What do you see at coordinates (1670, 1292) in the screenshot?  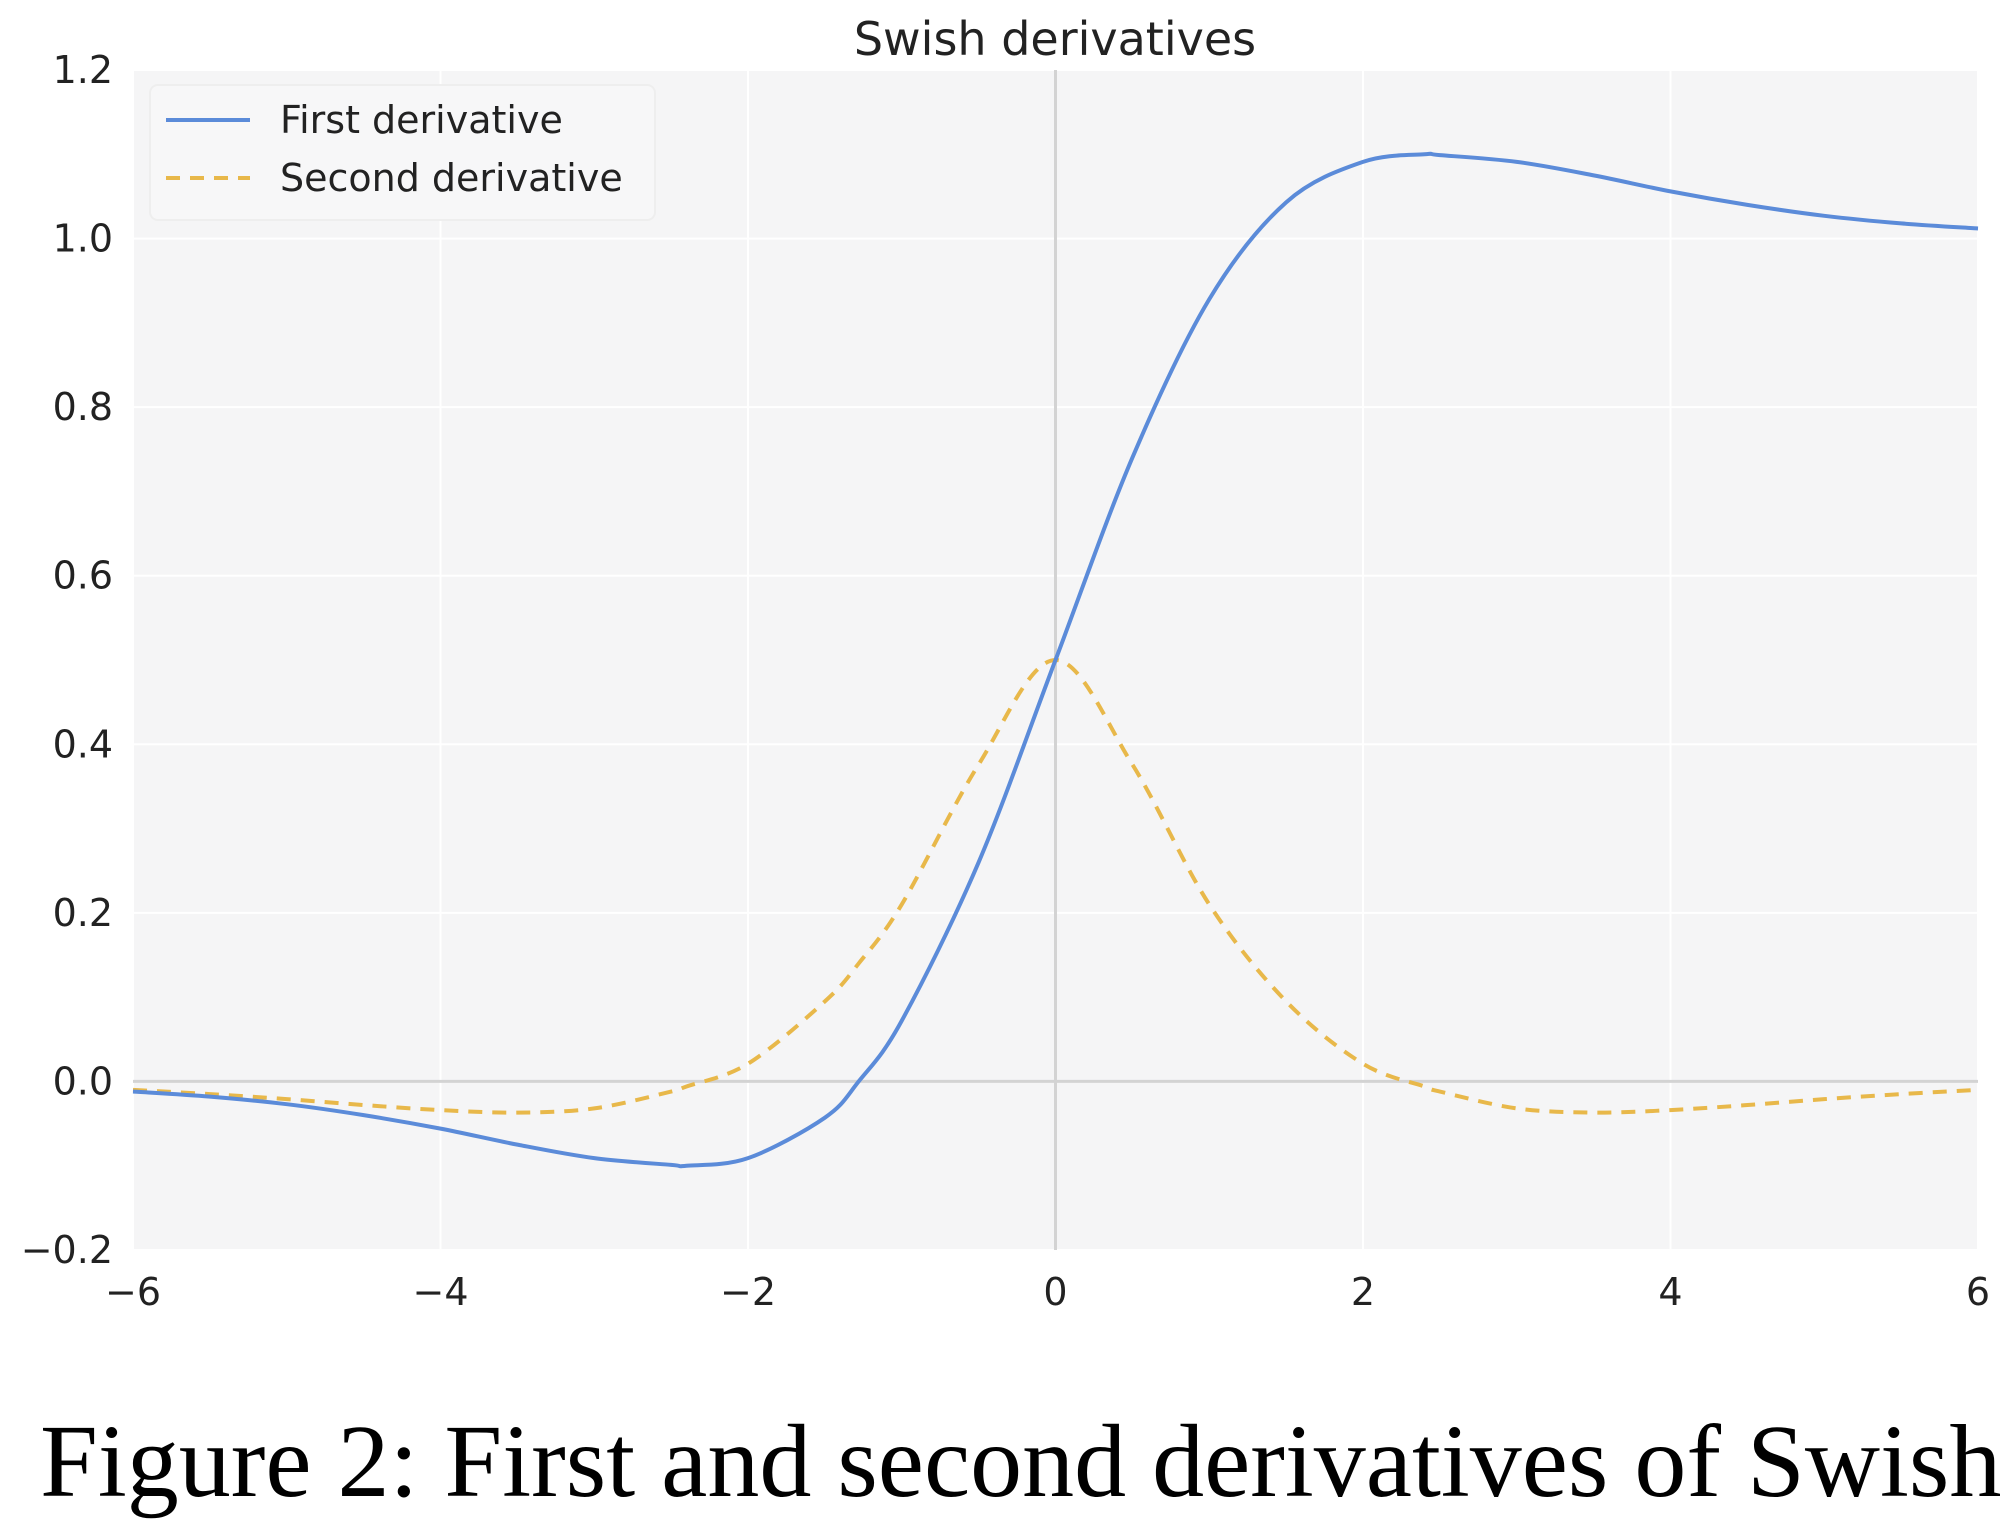 I see `x-tick-label: 4` at bounding box center [1670, 1292].